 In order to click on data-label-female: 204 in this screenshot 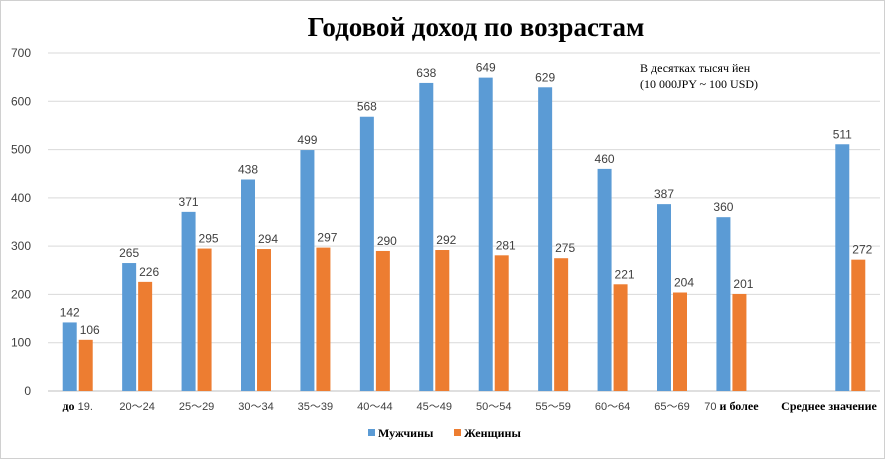, I will do `click(684, 282)`.